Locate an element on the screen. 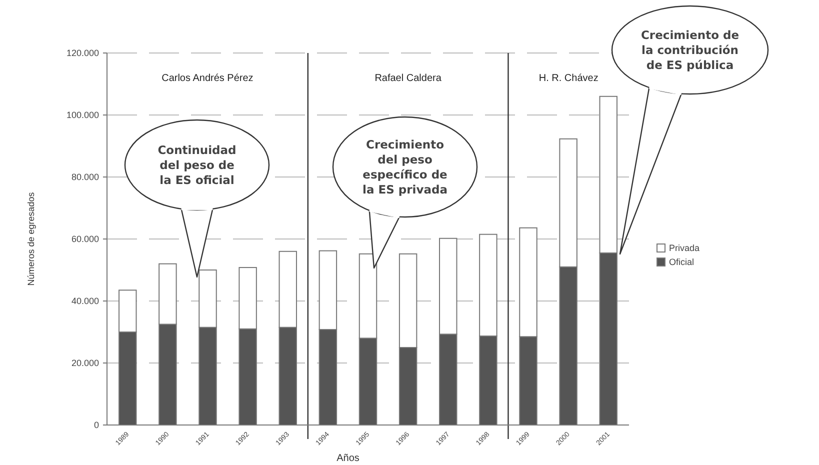 This screenshot has width=819, height=465. y-tick-label: 80.000 is located at coordinates (85, 177).